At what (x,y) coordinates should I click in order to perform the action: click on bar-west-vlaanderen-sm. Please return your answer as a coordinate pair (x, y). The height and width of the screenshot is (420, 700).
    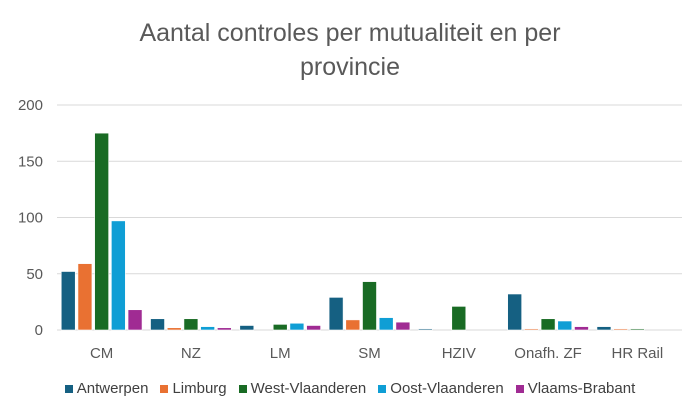
    Looking at the image, I should click on (369, 306).